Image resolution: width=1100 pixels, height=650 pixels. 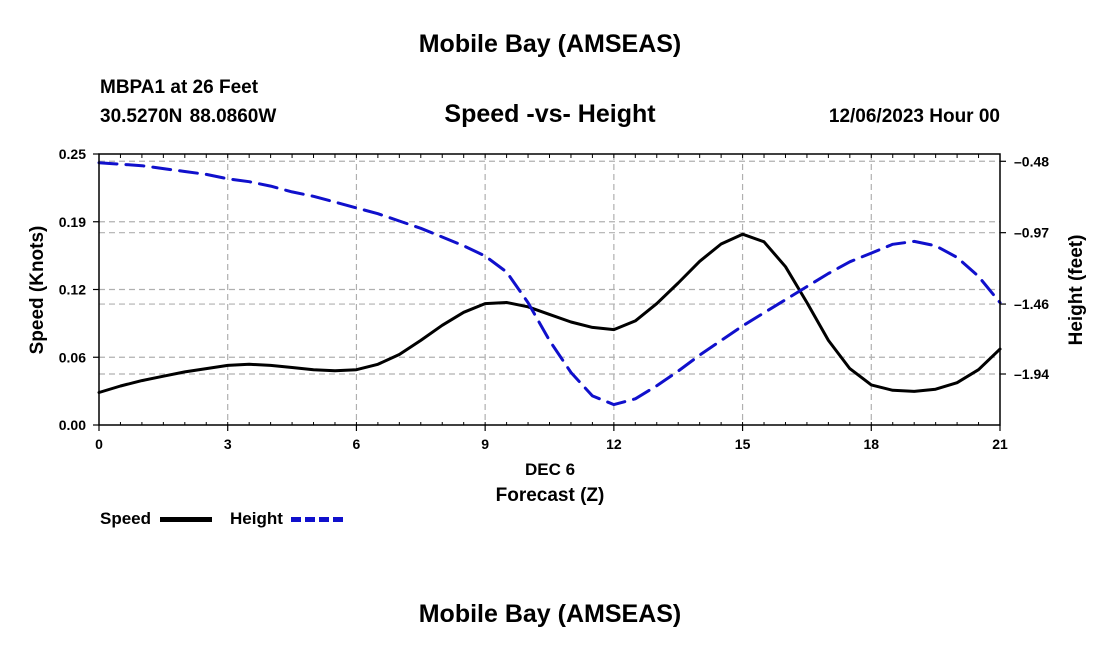 What do you see at coordinates (743, 444) in the screenshot?
I see `x-tick-label: 15` at bounding box center [743, 444].